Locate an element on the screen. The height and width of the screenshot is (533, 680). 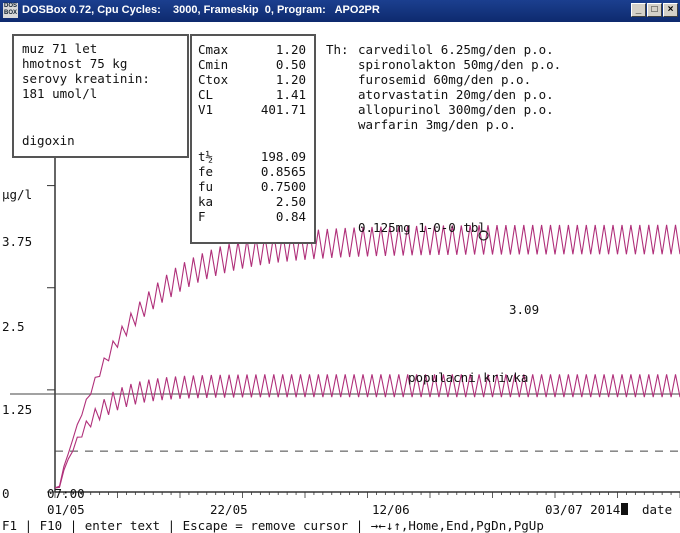
param-v1: V1 401.71 is located at coordinates (252, 109).